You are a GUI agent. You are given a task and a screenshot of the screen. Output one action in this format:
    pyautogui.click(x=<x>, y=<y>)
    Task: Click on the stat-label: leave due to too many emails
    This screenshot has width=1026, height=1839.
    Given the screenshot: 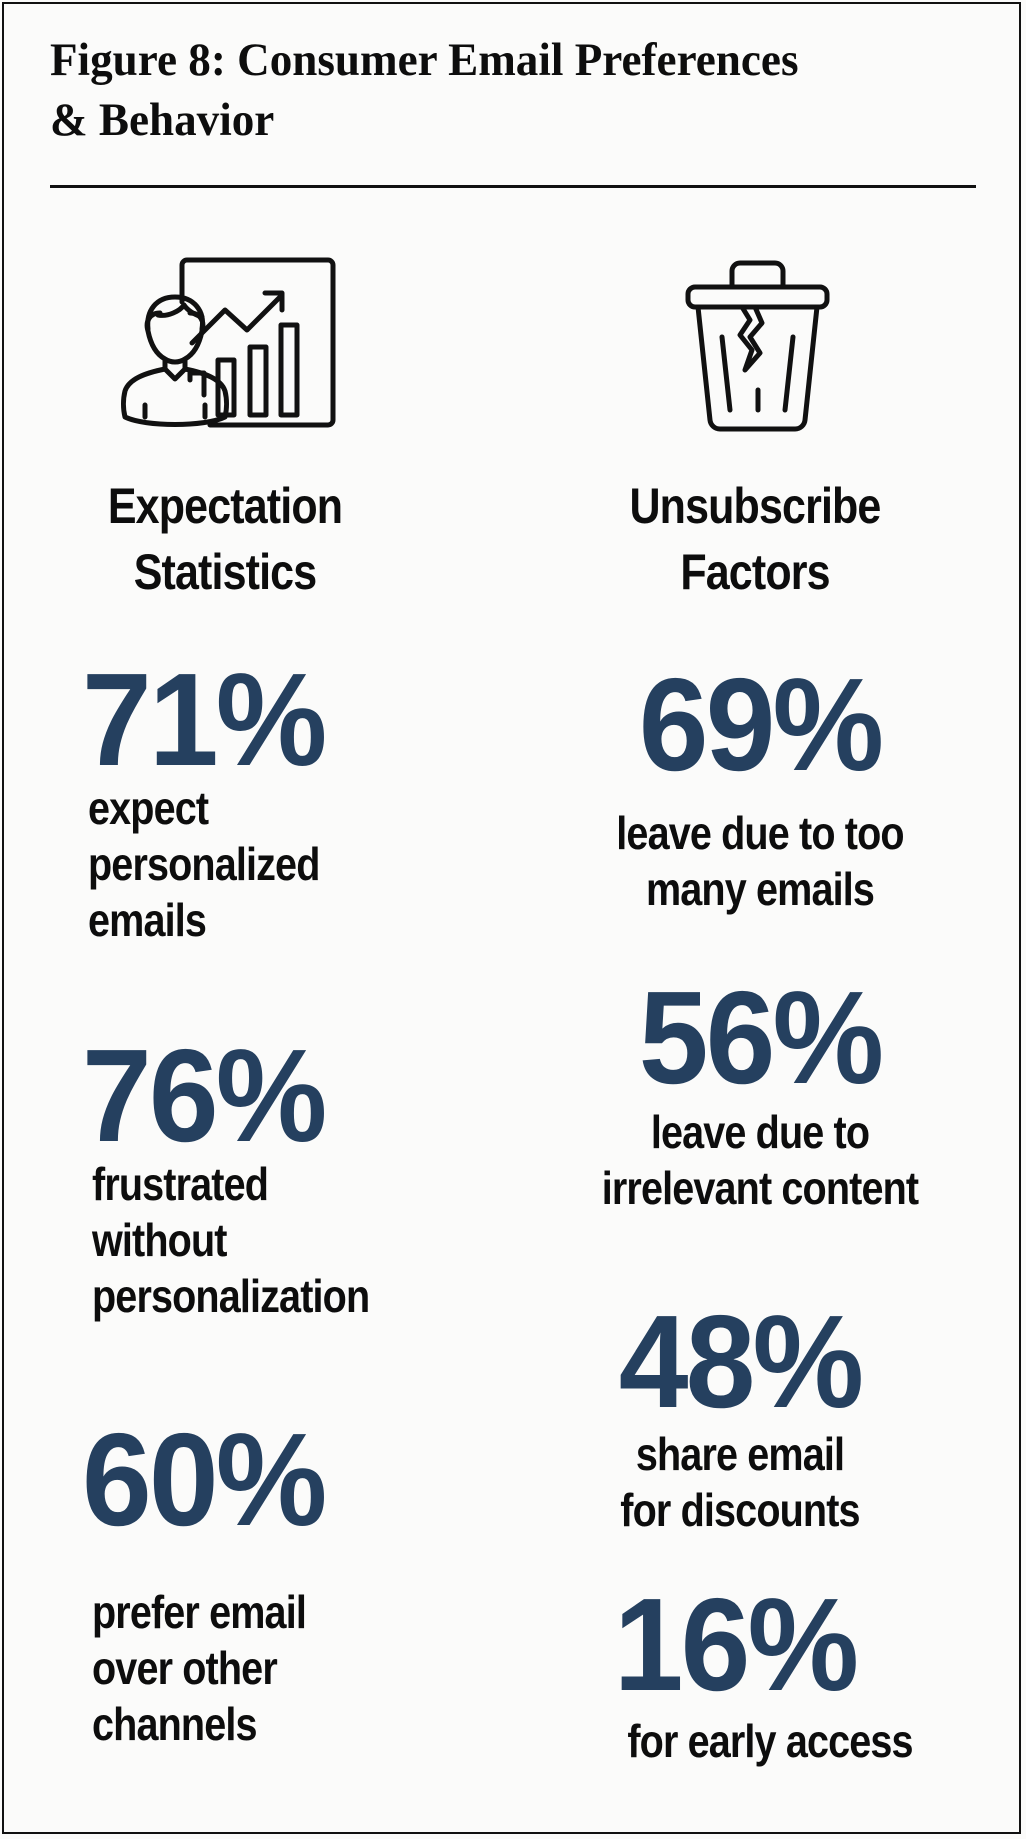 What is the action you would take?
    pyautogui.click(x=760, y=861)
    